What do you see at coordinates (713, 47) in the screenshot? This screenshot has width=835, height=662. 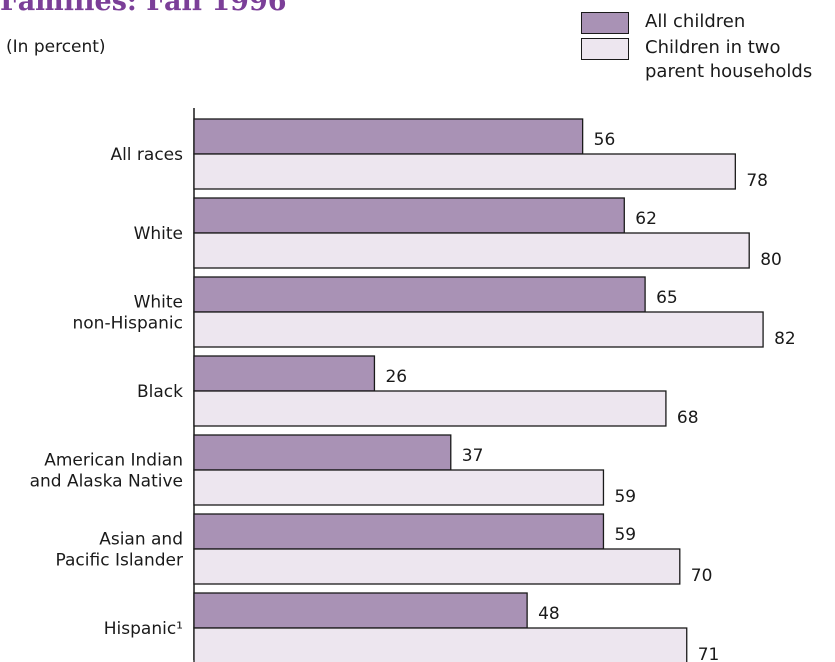 I see `legend-label-two-parent-line1: Children in two` at bounding box center [713, 47].